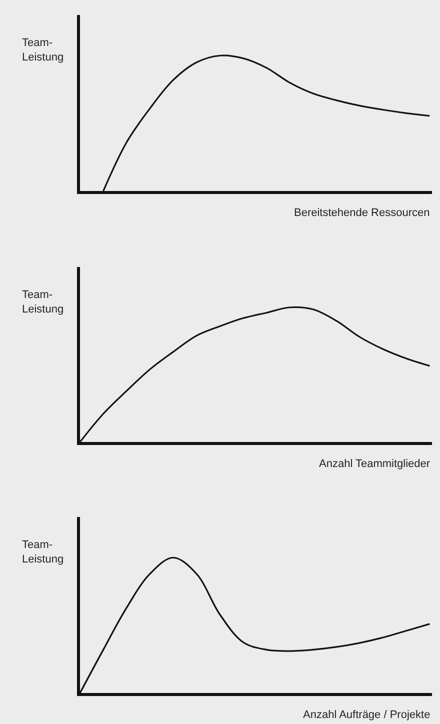 The width and height of the screenshot is (440, 724). Describe the element at coordinates (362, 213) in the screenshot. I see `x-axis-title: Bereitstehende Ressourcen` at that location.